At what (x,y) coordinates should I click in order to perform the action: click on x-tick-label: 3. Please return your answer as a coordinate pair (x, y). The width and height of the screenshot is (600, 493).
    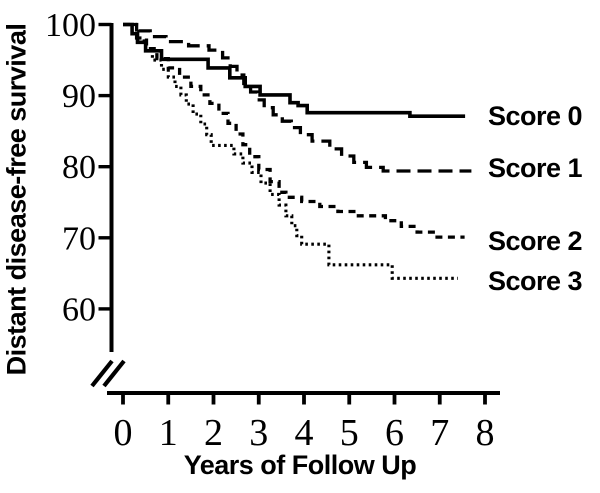
    Looking at the image, I should click on (258, 433).